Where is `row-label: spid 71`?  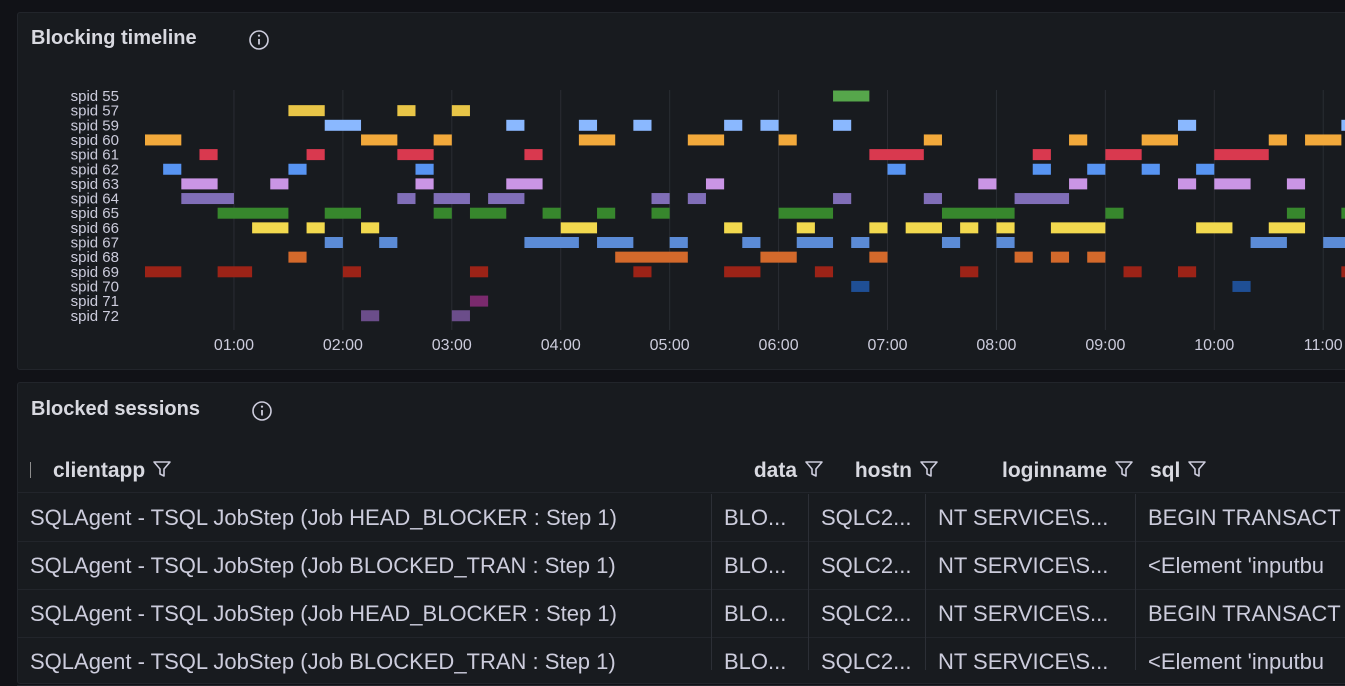 row-label: spid 71 is located at coordinates (95, 301).